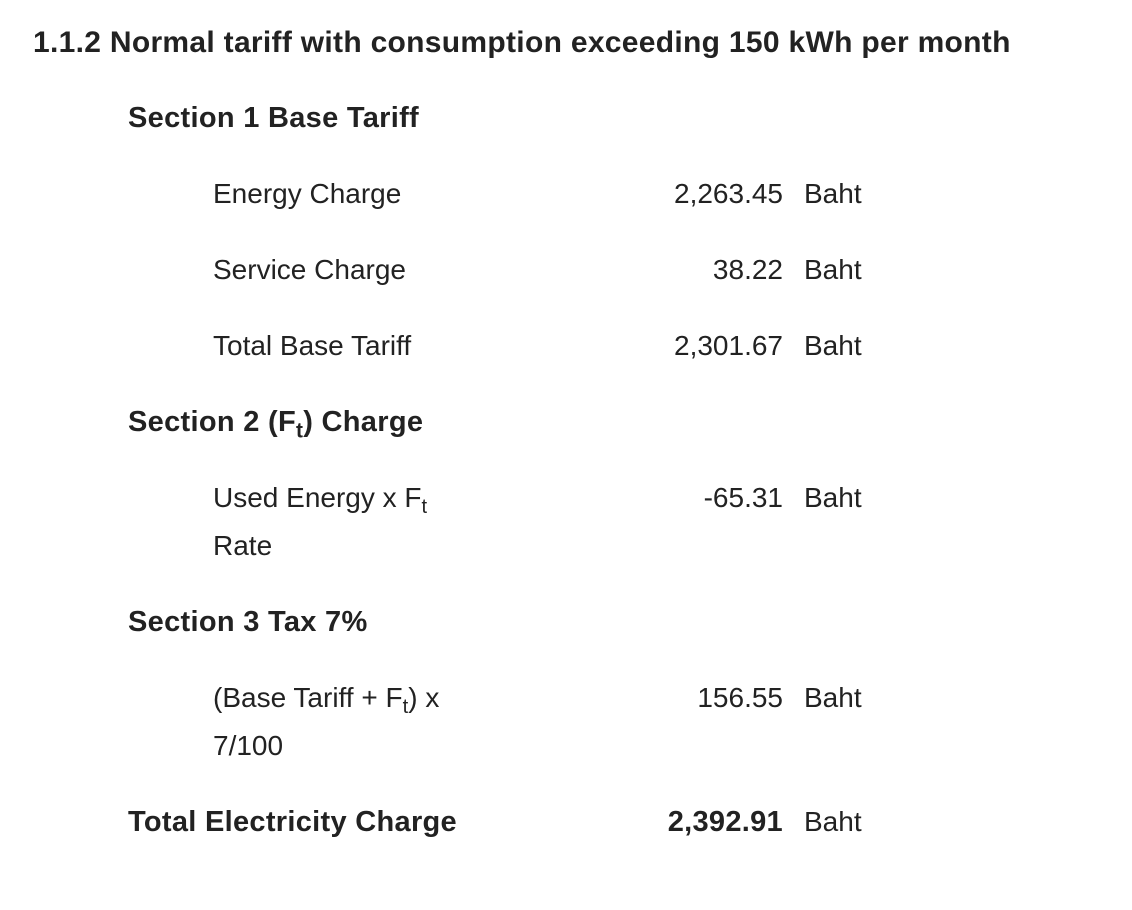 The height and width of the screenshot is (910, 1132). I want to click on charge-row: (Base Tariff + Ft) x 7/100 156.55 Baht, so click(672, 722).